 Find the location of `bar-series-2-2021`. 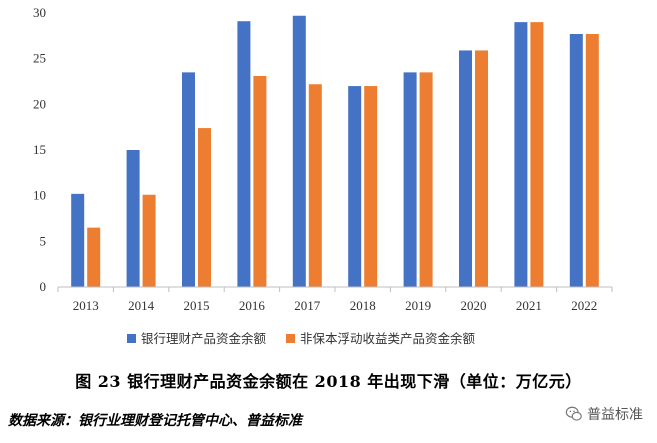

bar-series-2-2021 is located at coordinates (537, 155).